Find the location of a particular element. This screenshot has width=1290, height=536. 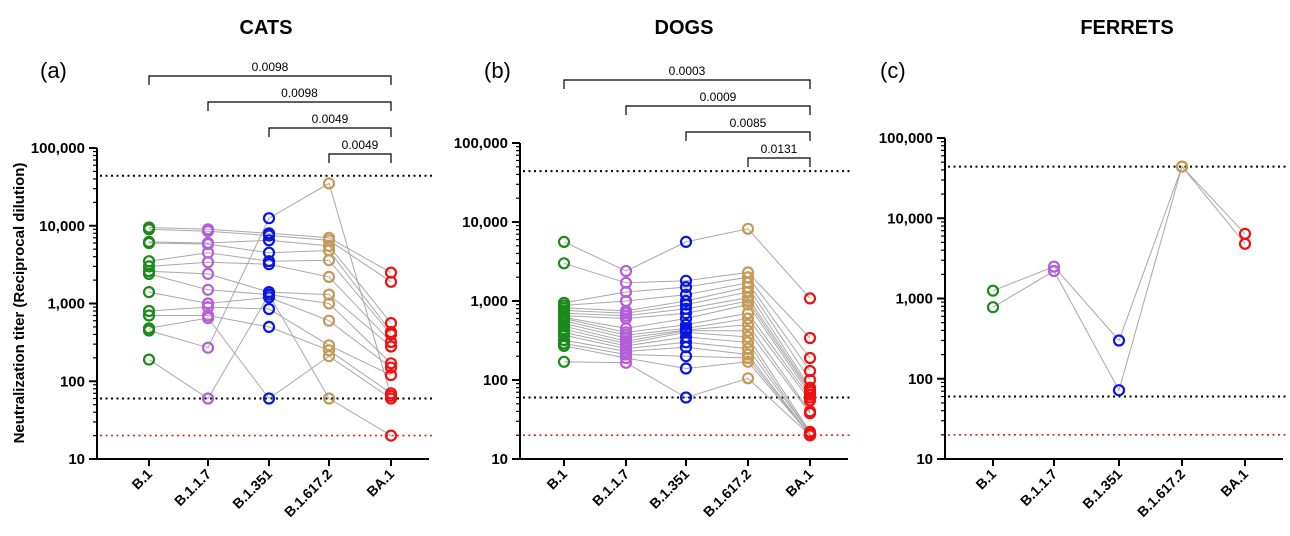

x-tick-label-b16172: B.1.617.2 is located at coordinates (727, 493).